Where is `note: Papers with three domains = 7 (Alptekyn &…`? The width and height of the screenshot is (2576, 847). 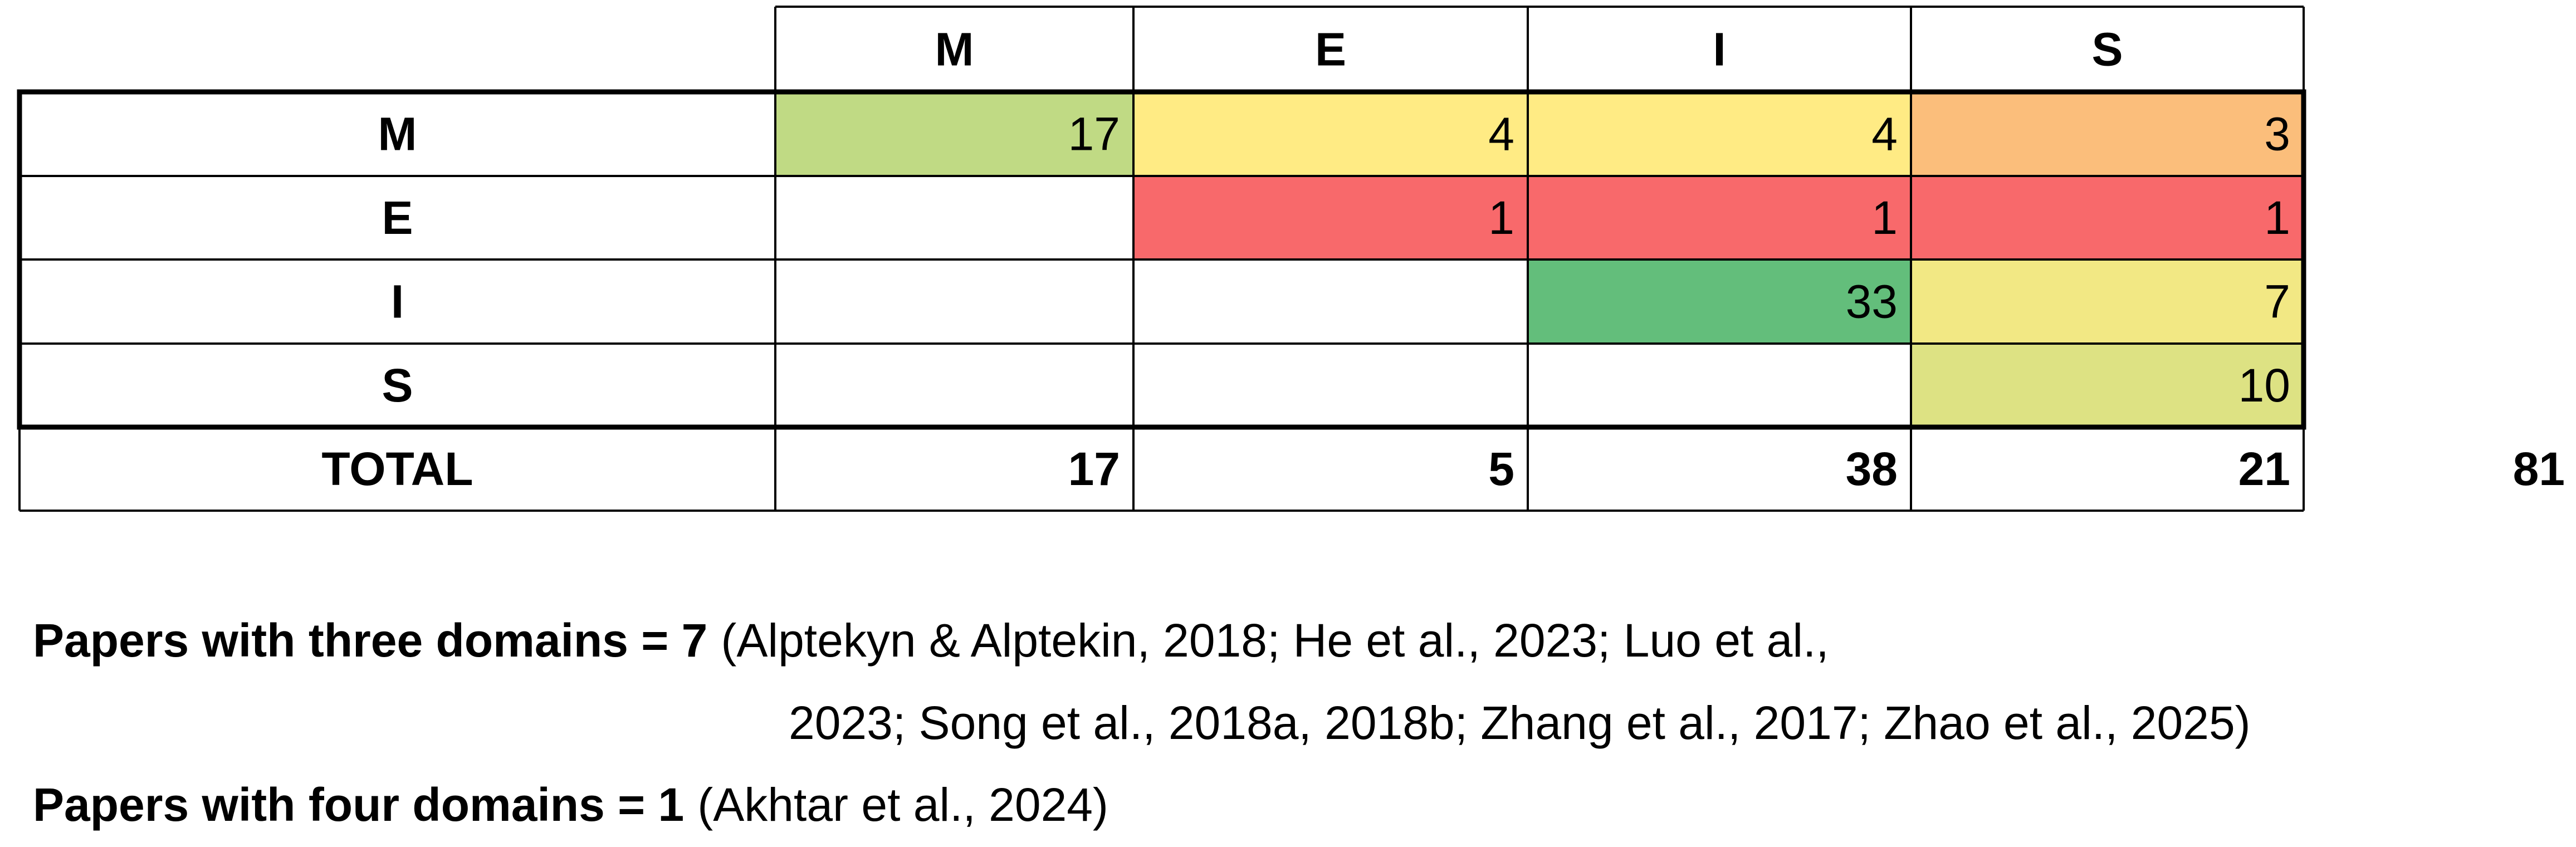 note: Papers with three domains = 7 (Alptekyn &… is located at coordinates (931, 640).